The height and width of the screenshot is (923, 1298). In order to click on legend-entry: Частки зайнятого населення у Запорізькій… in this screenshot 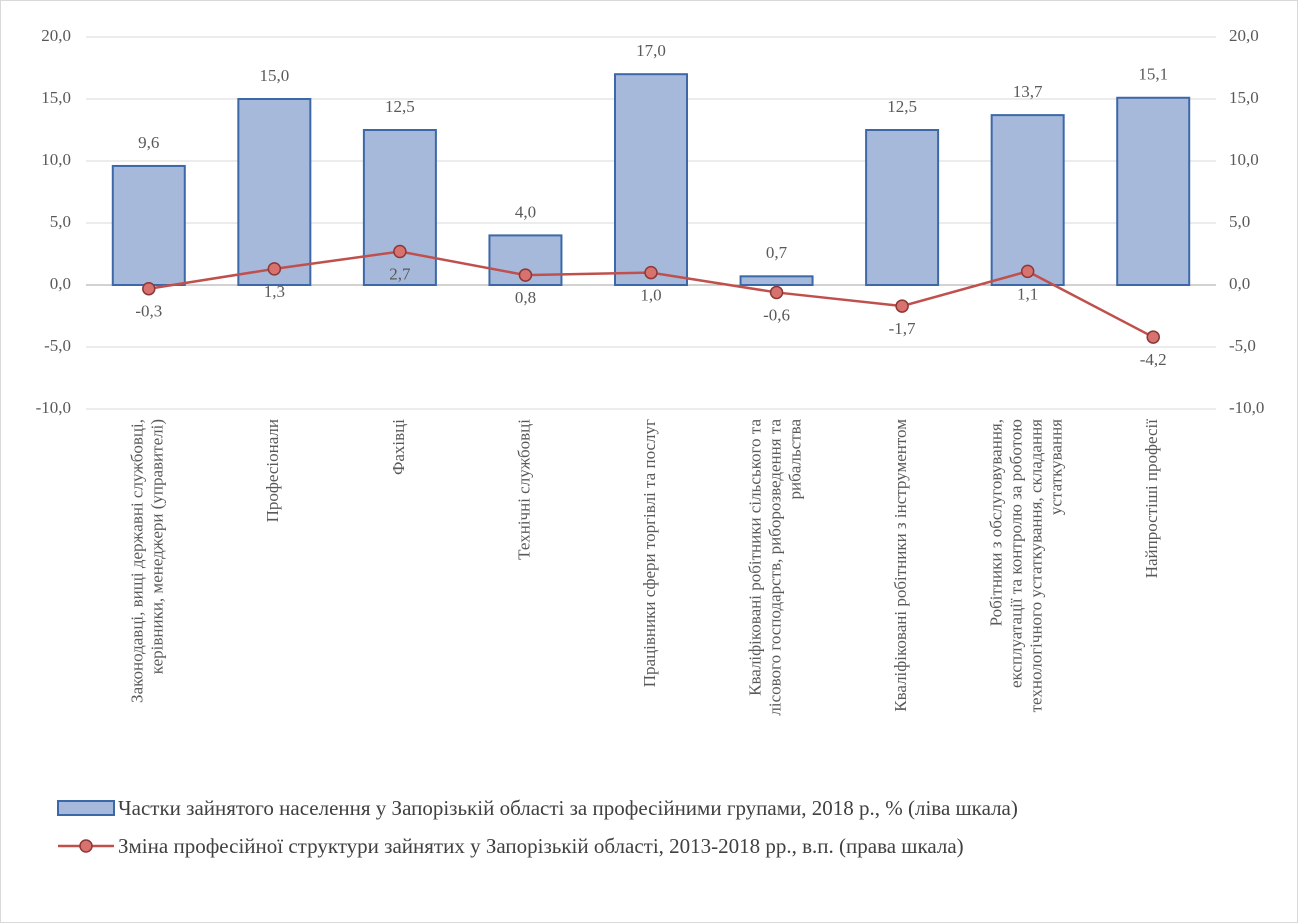, I will do `click(656, 808)`.